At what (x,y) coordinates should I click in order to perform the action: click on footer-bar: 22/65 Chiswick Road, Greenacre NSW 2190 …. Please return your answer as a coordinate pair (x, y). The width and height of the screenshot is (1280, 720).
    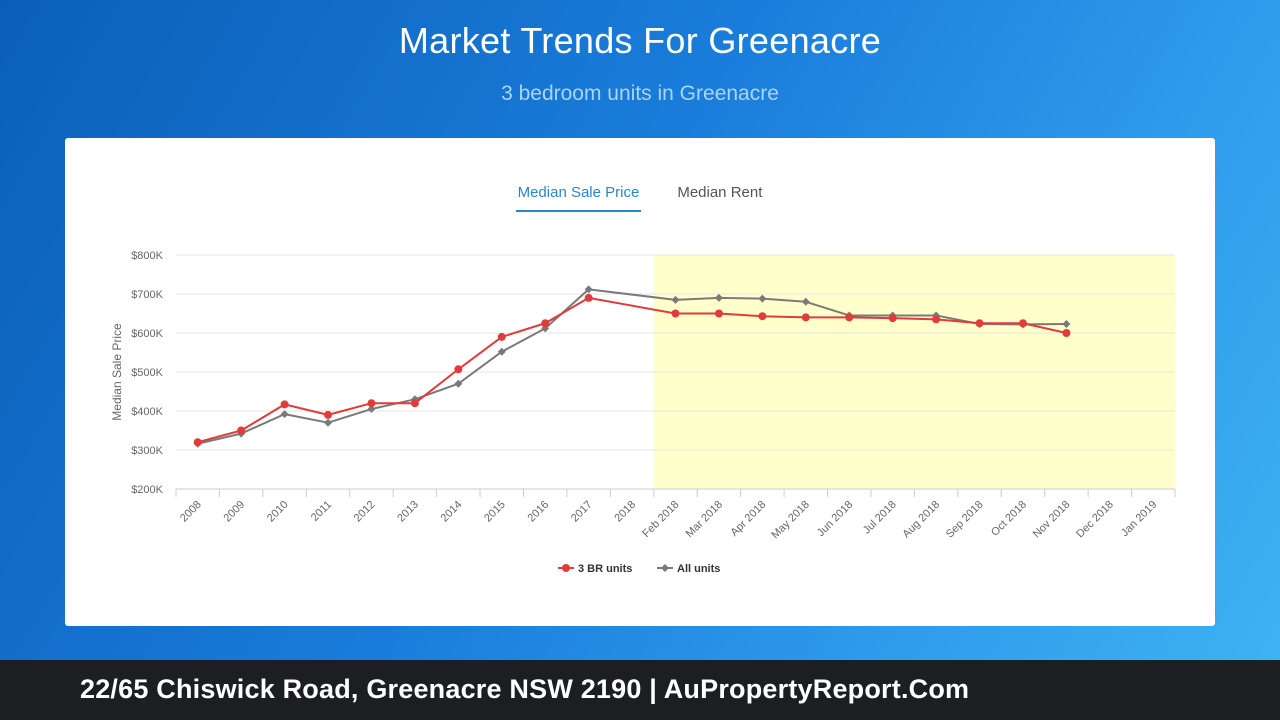
    Looking at the image, I should click on (640, 690).